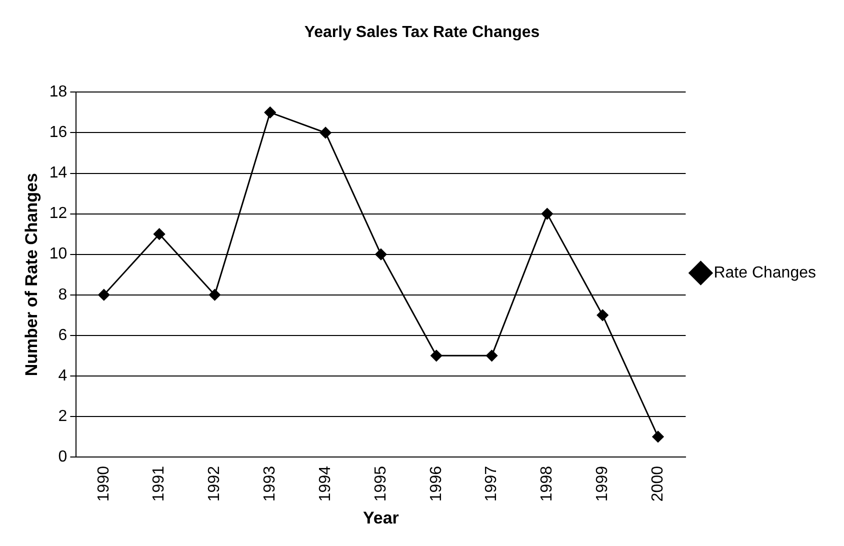 This screenshot has height=546, width=844. I want to click on x-tick-label: 1995, so click(381, 484).